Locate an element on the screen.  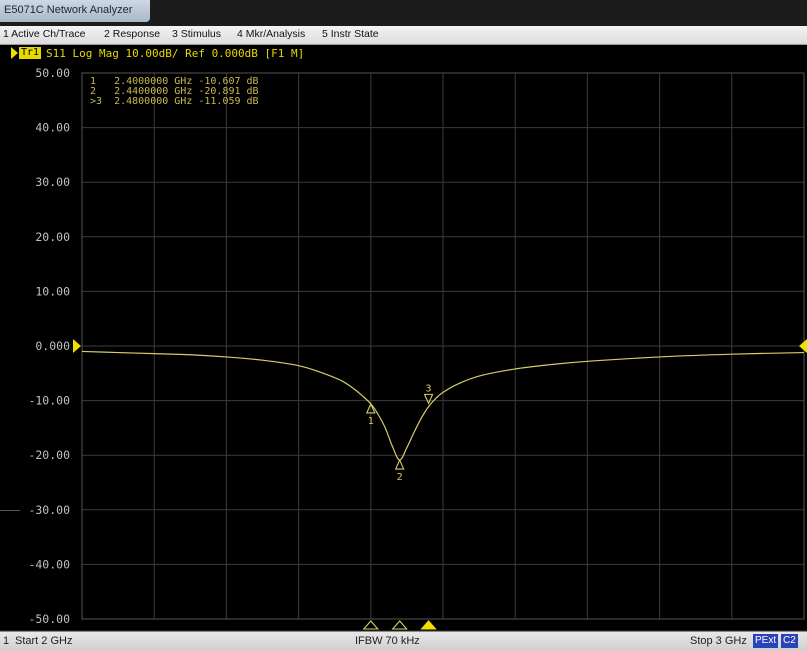
y-tick-label: -30.00 is located at coordinates (49, 510).